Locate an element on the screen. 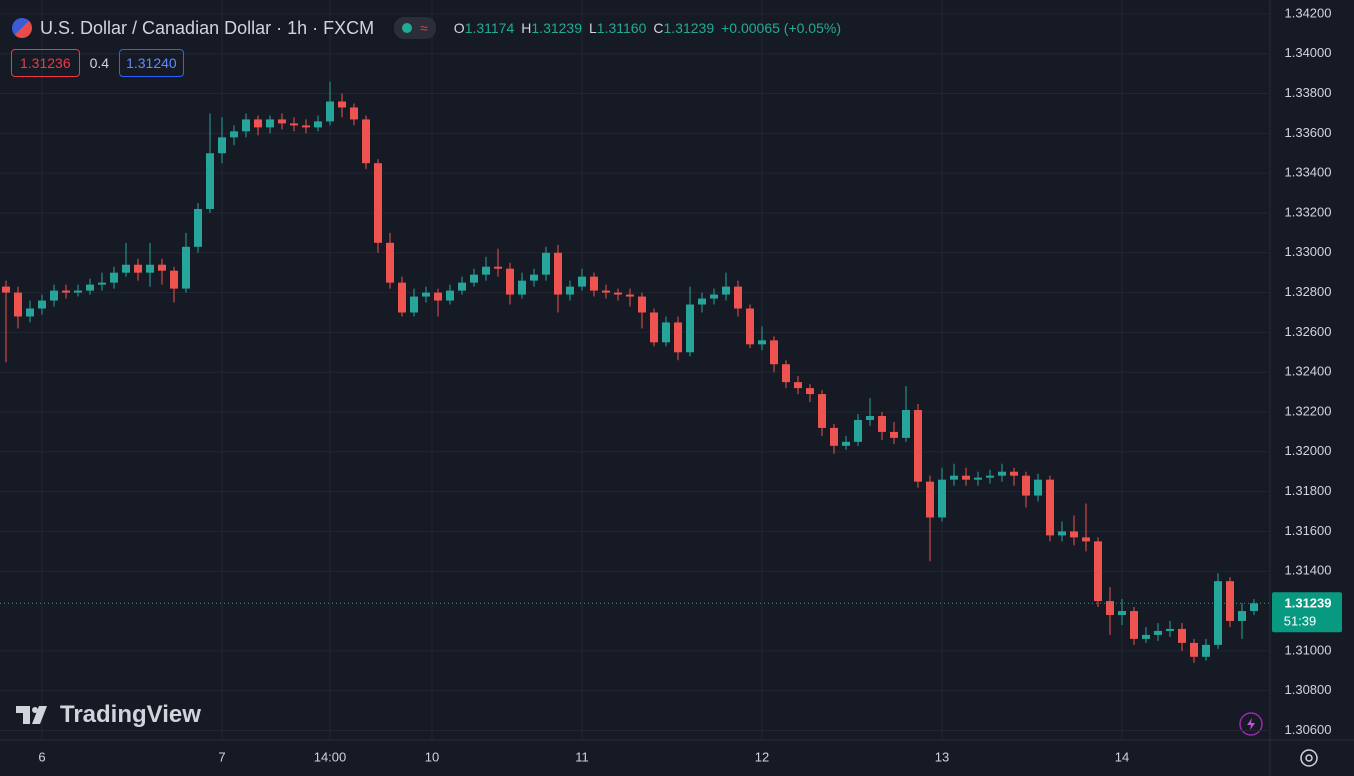  change: +0.00065 (+0.05%) is located at coordinates (781, 28).